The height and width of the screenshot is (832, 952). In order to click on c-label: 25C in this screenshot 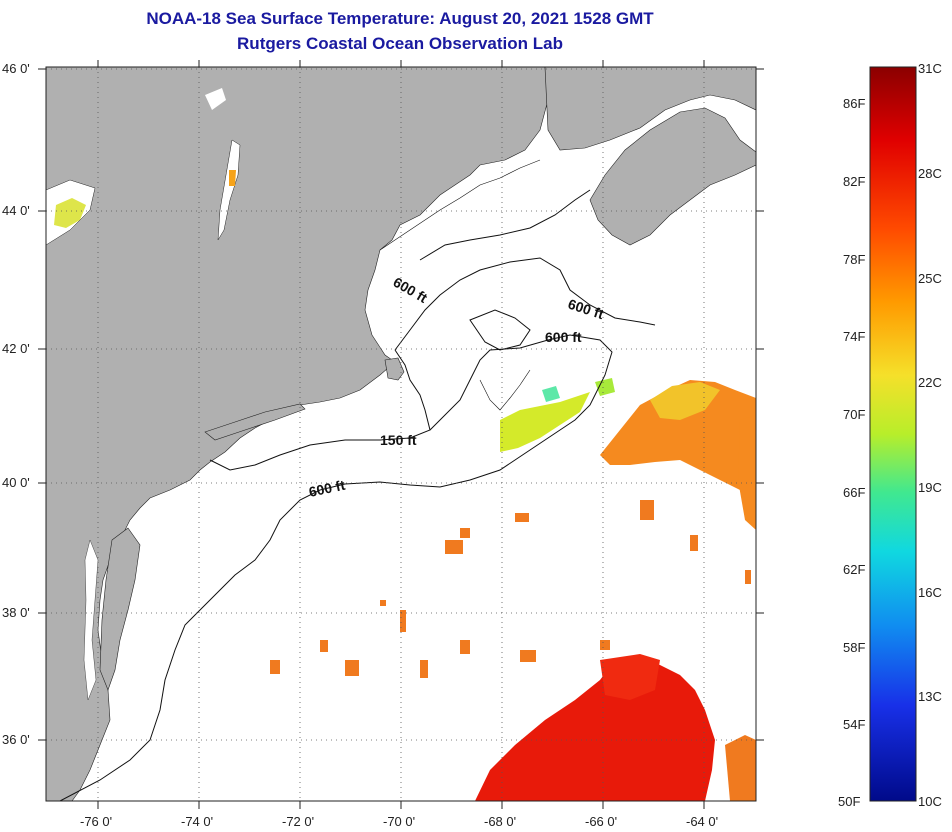, I will do `click(930, 278)`.